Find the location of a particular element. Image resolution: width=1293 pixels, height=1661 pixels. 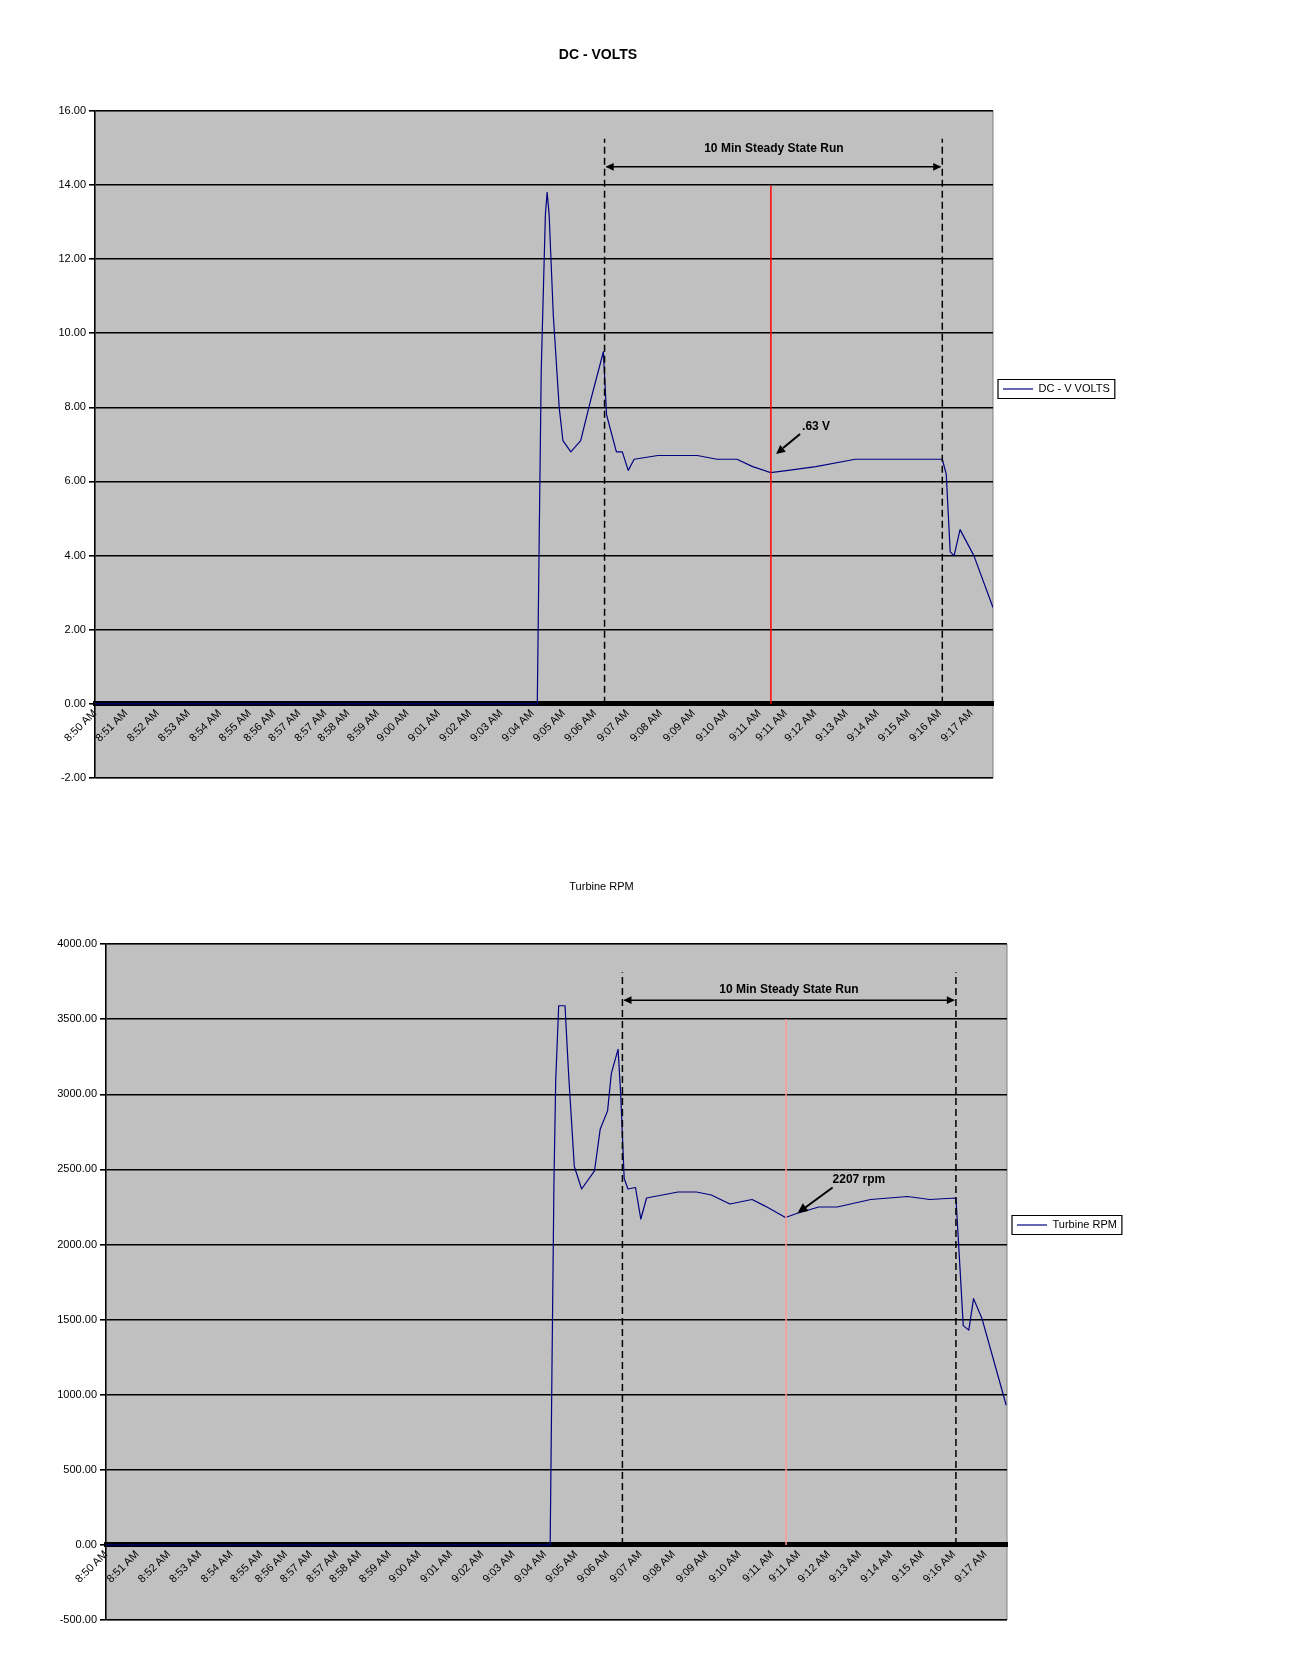

legend-label: DC - V VOLTS is located at coordinates (1074, 388).